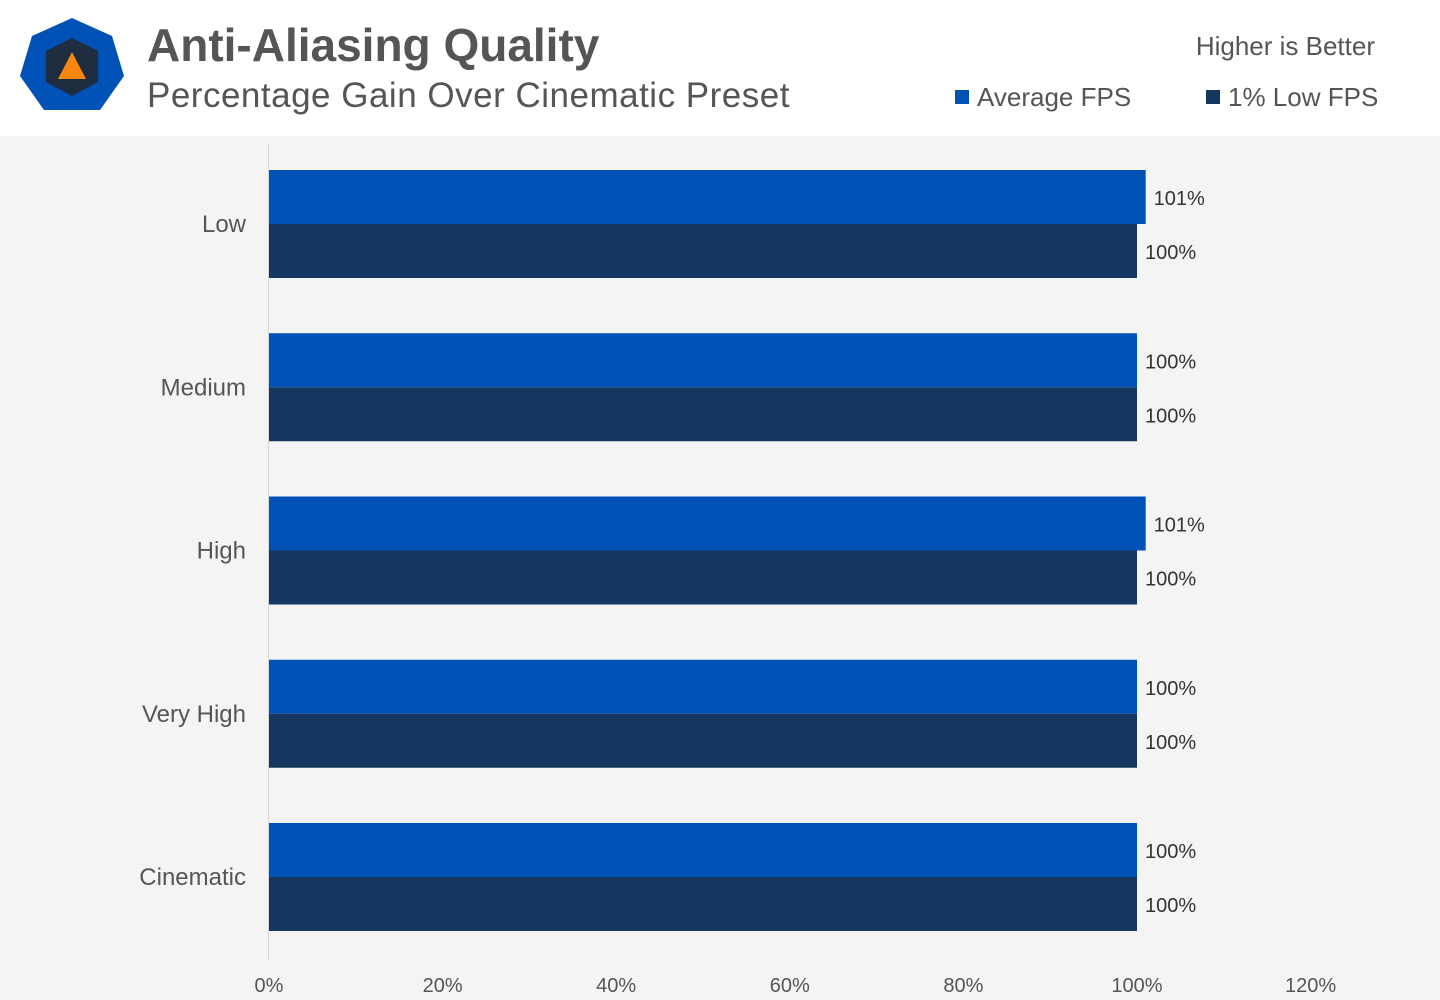 The height and width of the screenshot is (1000, 1440). What do you see at coordinates (373, 45) in the screenshot?
I see `chart-title: Anti-Aliasing Quality` at bounding box center [373, 45].